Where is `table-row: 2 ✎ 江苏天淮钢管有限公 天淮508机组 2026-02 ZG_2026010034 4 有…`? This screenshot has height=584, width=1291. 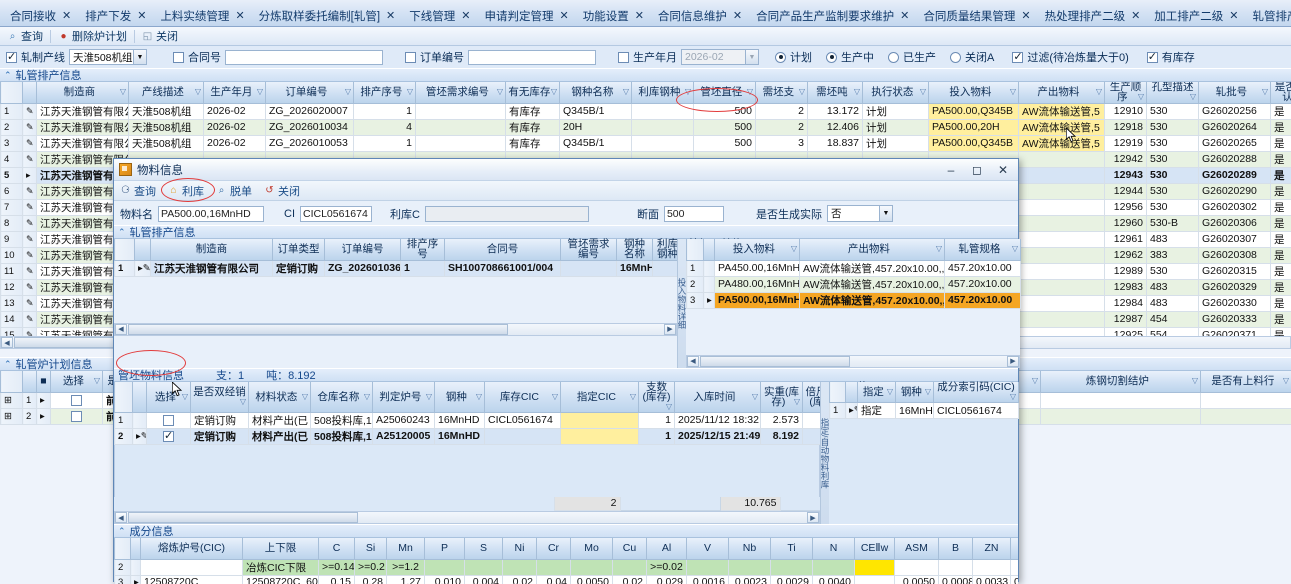
table-row: 2 ✎ 江苏天淮钢管有限公 天淮508机组 2026-02 ZG_2026010034 4 有… is located at coordinates (645, 127).